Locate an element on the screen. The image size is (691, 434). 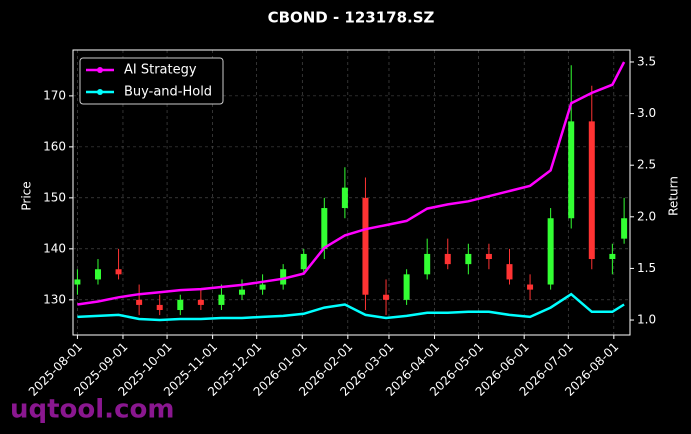
y-tick-label: 130 is located at coordinates (54, 299).